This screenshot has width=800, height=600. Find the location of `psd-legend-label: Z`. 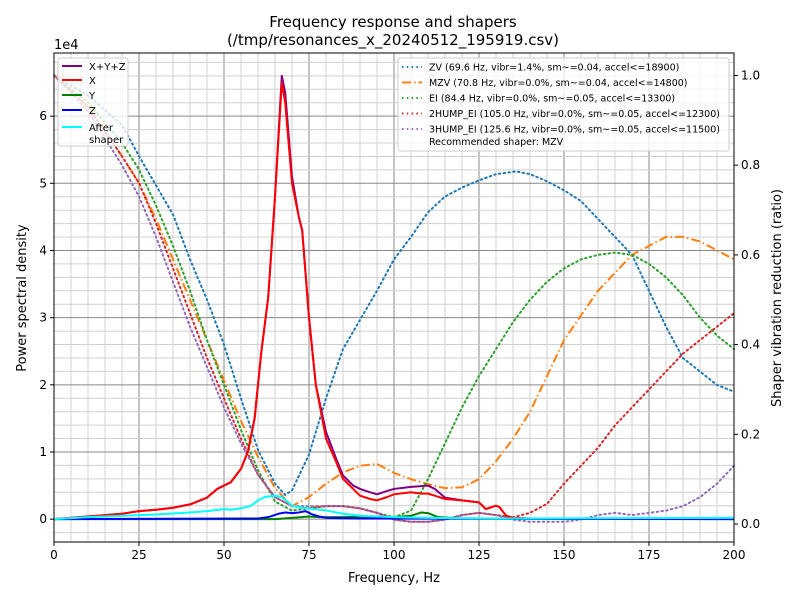

psd-legend-label: Z is located at coordinates (92, 111).